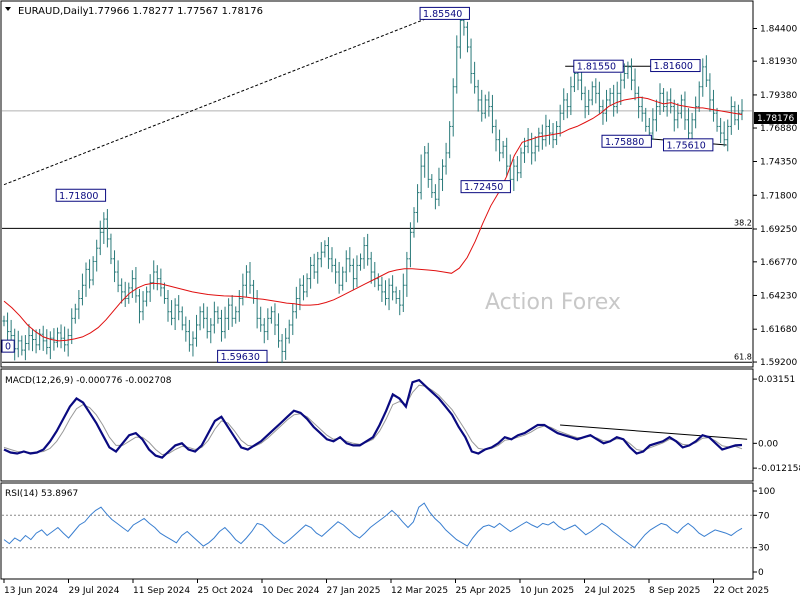 Image resolution: width=800 pixels, height=600 pixels. I want to click on macd-tick-label: 0.00, so click(768, 444).